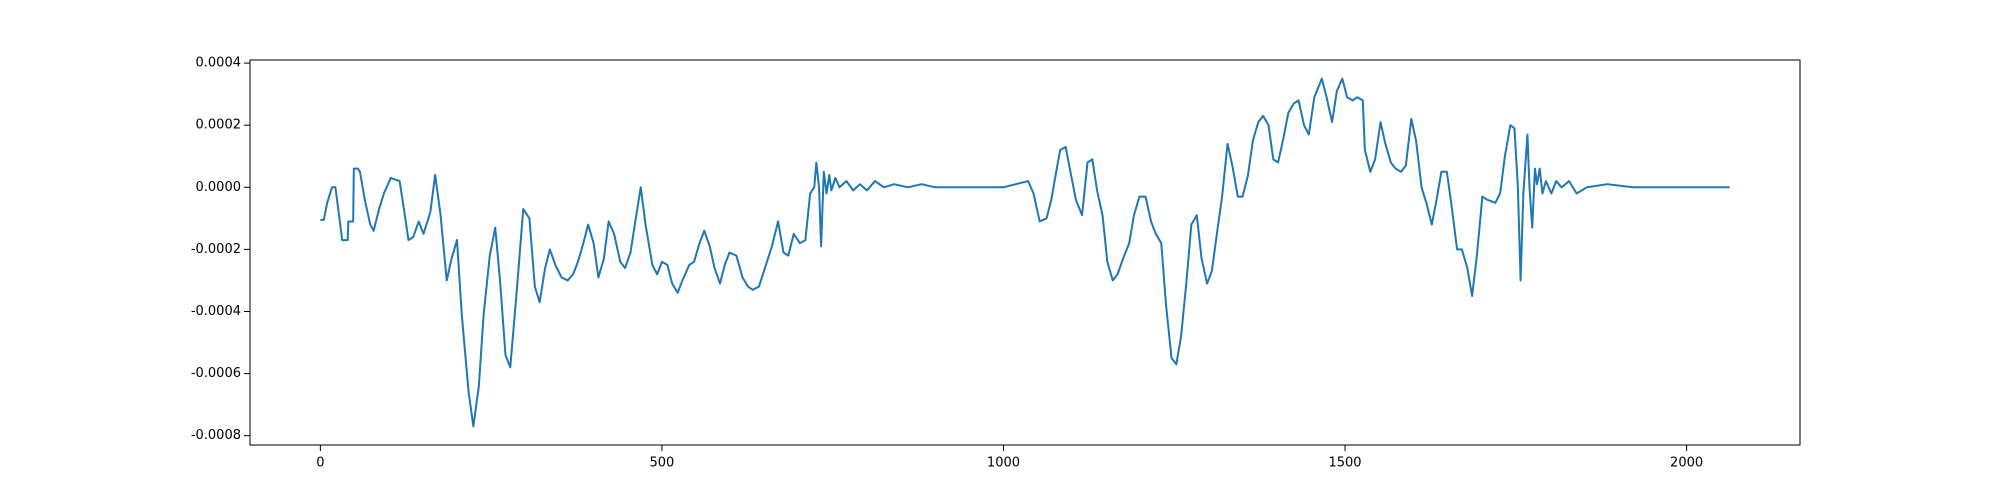 This screenshot has height=500, width=2000. I want to click on x-tick-label: 2000, so click(1686, 463).